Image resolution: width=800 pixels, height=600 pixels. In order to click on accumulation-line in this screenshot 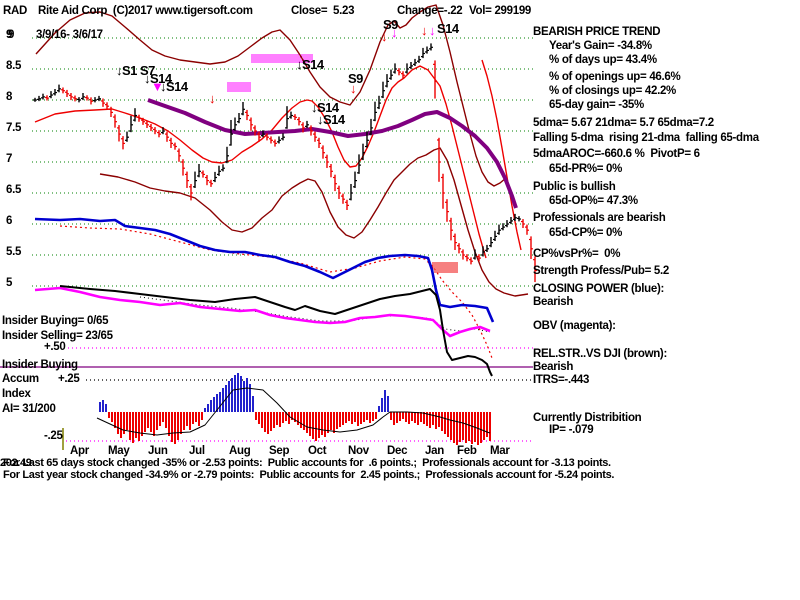, I will do `click(276, 331)`.